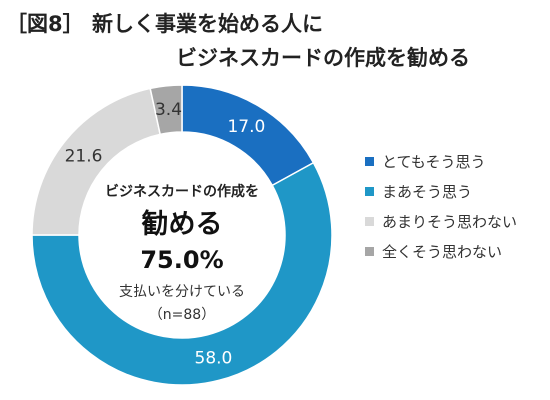 The width and height of the screenshot is (550, 400). Describe the element at coordinates (84, 157) in the screenshot. I see `slice-value-label-3: 21.6` at that location.